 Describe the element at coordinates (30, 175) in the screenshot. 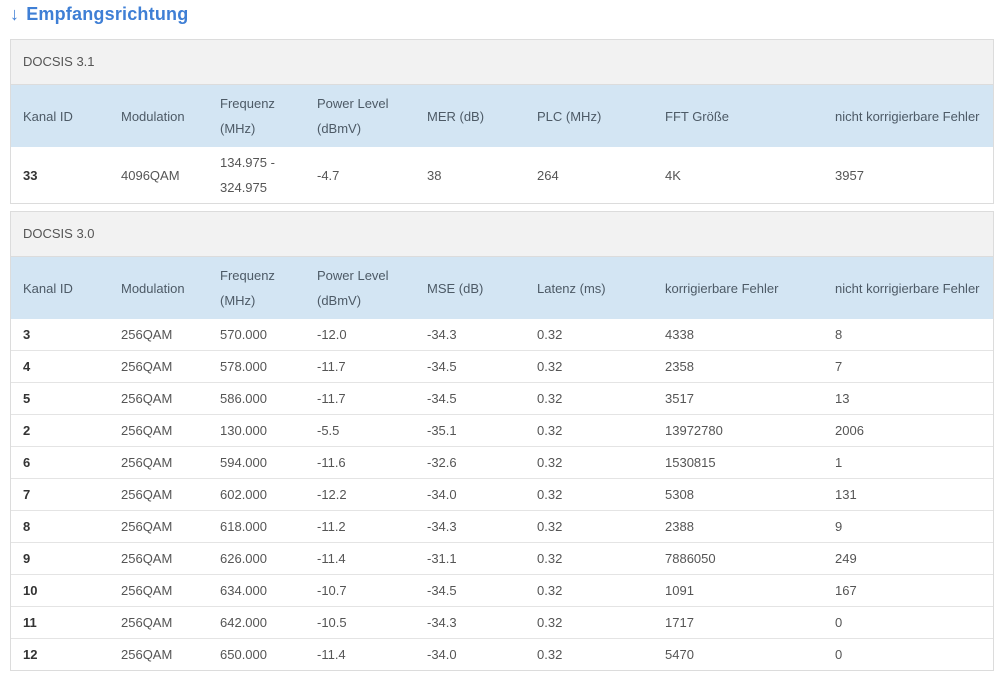

I see `table-cell: 33` at that location.